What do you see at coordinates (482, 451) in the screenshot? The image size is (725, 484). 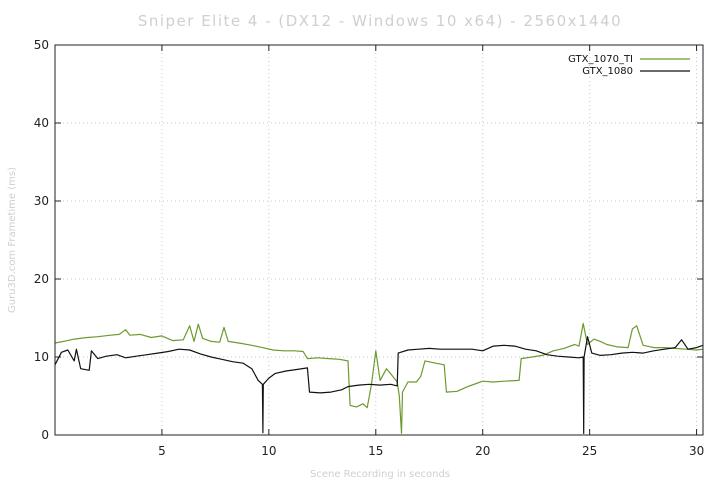 I see `x-tick-label: 20` at bounding box center [482, 451].